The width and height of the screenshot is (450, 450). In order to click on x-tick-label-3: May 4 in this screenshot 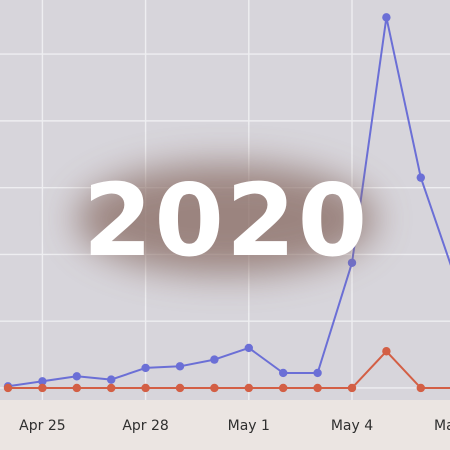, I will do `click(352, 426)`.